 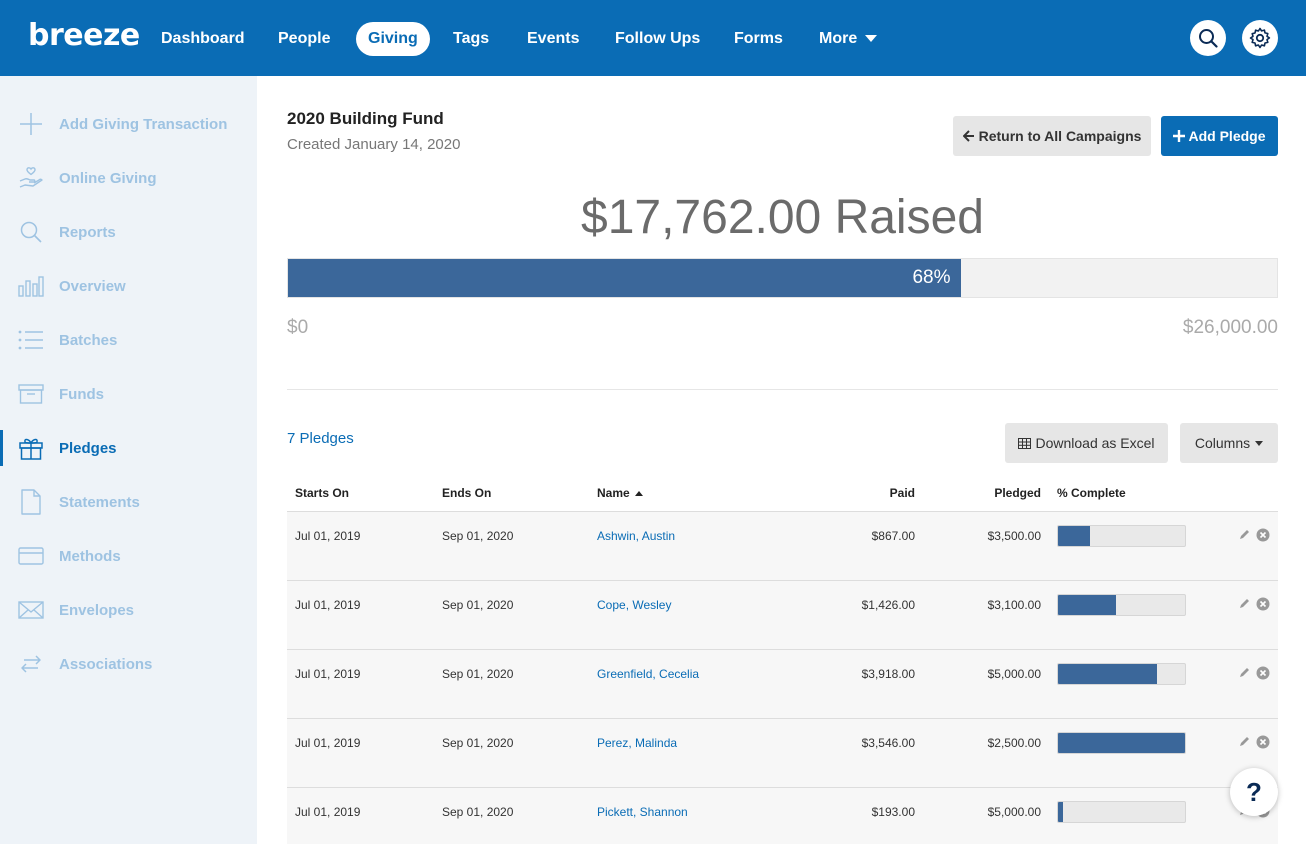 I want to click on sort-ascending-icon, so click(x=639, y=494).